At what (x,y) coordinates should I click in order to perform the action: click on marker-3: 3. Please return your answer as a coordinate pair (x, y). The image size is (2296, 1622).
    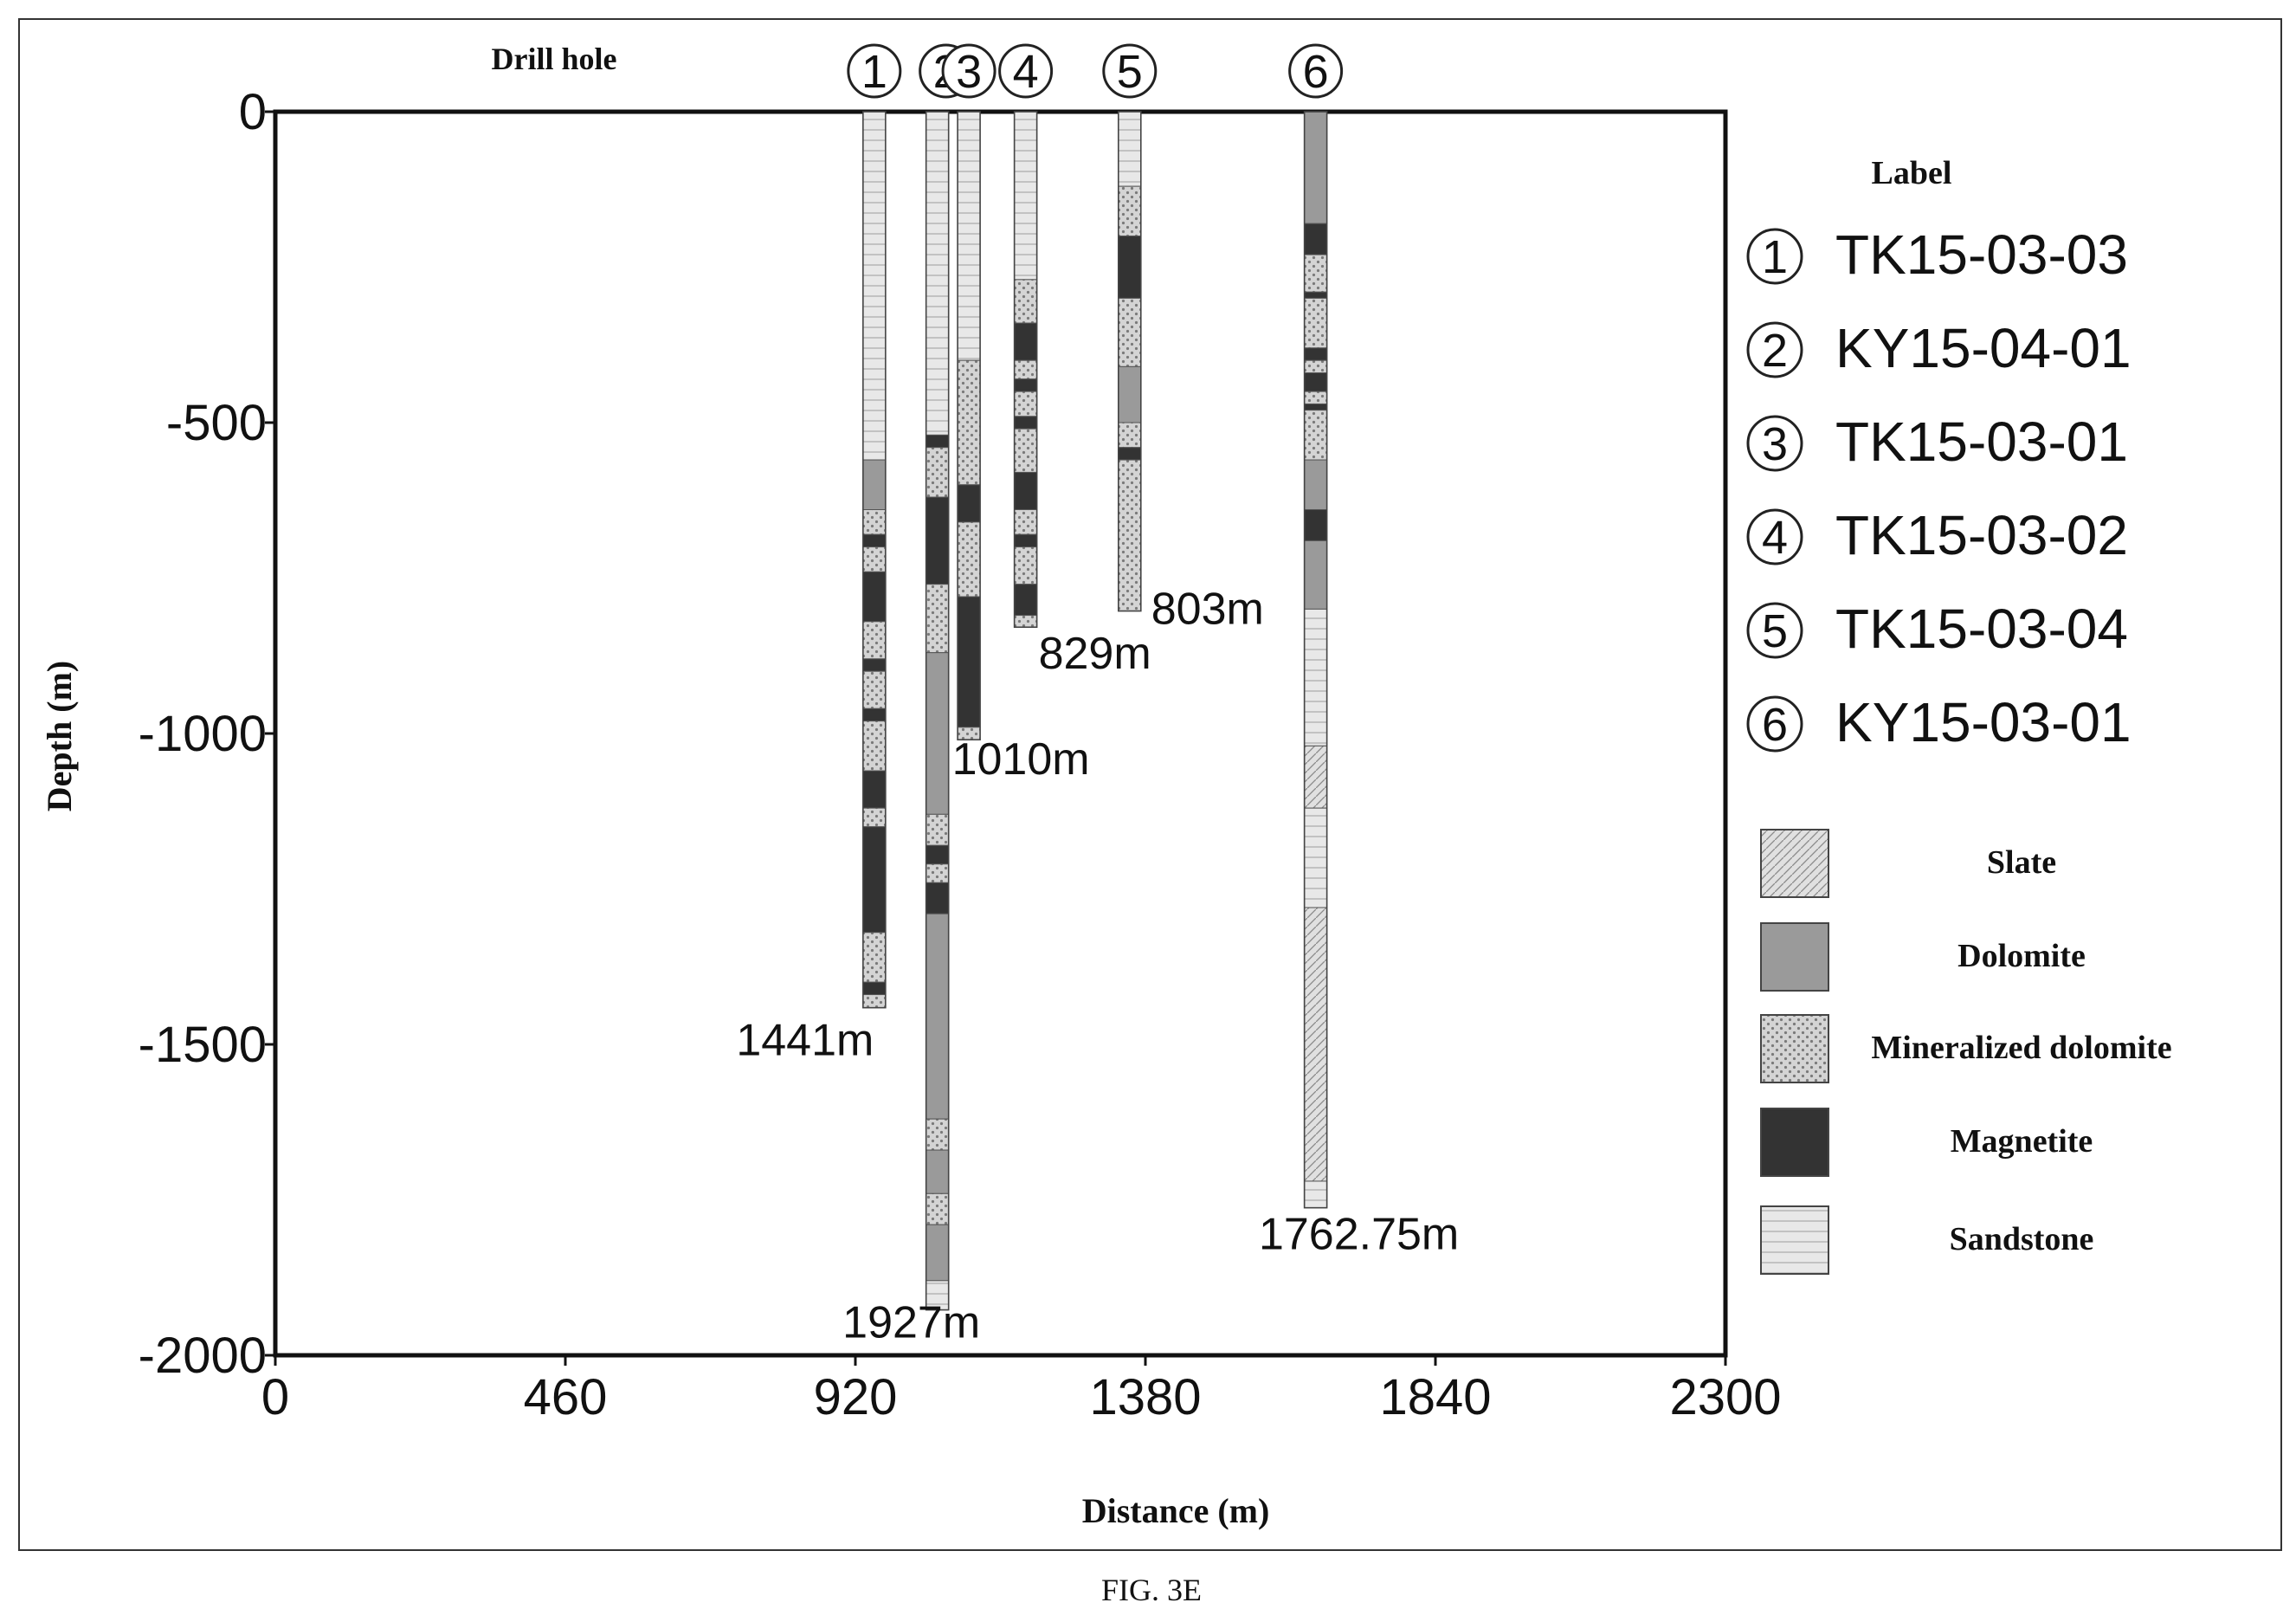
    Looking at the image, I should click on (968, 71).